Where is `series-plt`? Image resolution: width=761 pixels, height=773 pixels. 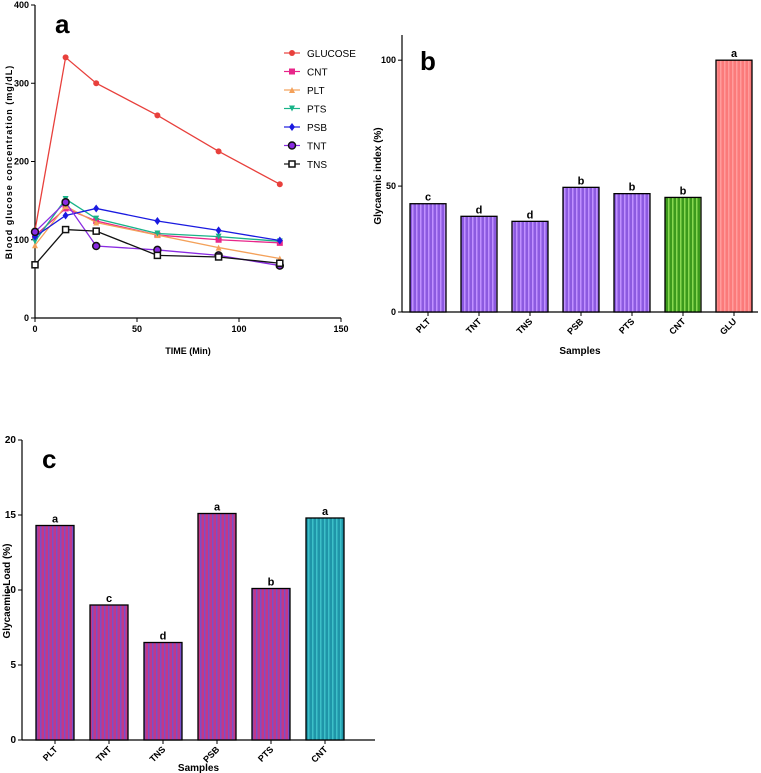
series-plt is located at coordinates (157, 232).